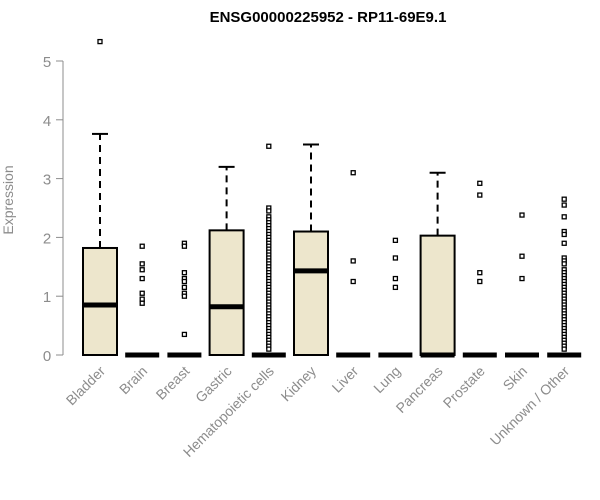 Image resolution: width=600 pixels, height=500 pixels. I want to click on x-tick-label: Breast, so click(173, 383).